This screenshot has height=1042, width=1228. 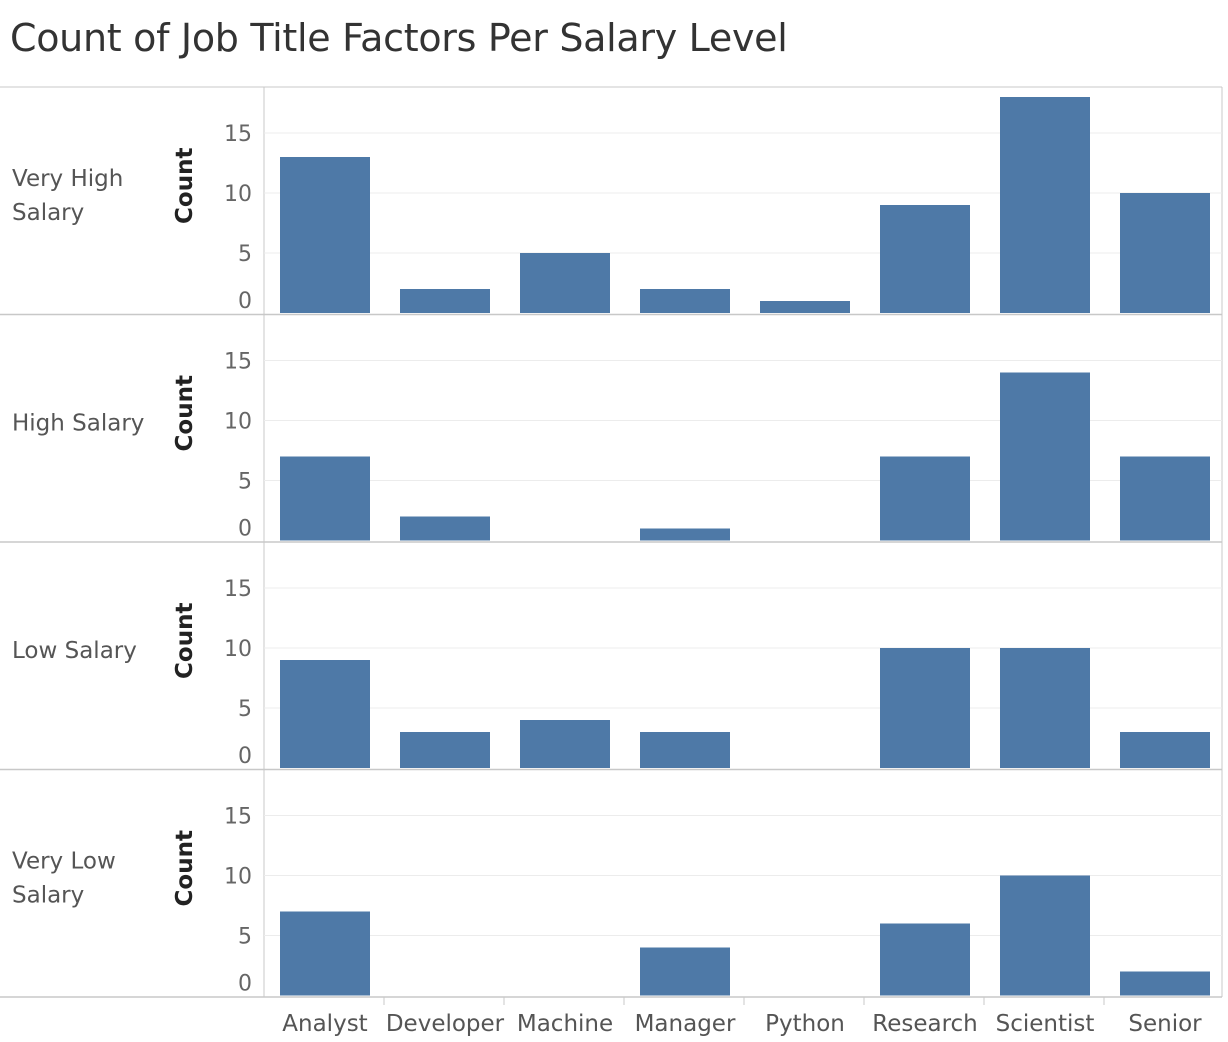 What do you see at coordinates (805, 1024) in the screenshot?
I see `x-category-label: Python` at bounding box center [805, 1024].